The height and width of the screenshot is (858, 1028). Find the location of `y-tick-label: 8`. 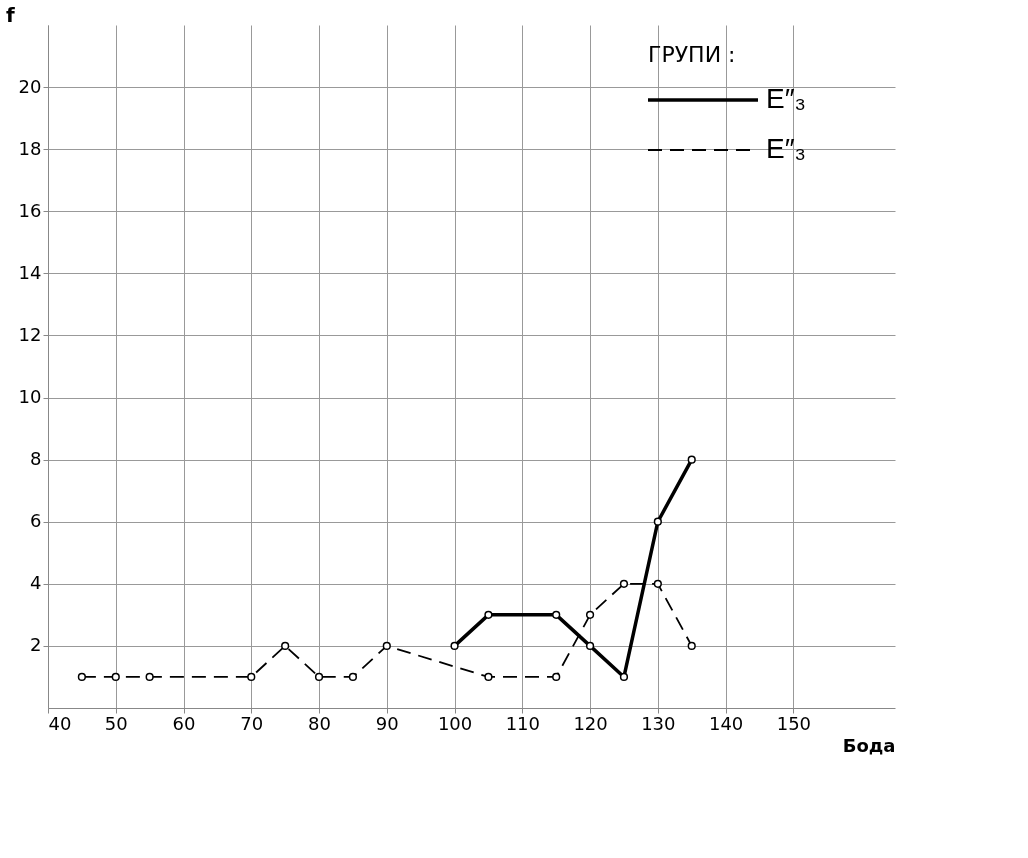

y-tick-label: 8 is located at coordinates (36, 459).